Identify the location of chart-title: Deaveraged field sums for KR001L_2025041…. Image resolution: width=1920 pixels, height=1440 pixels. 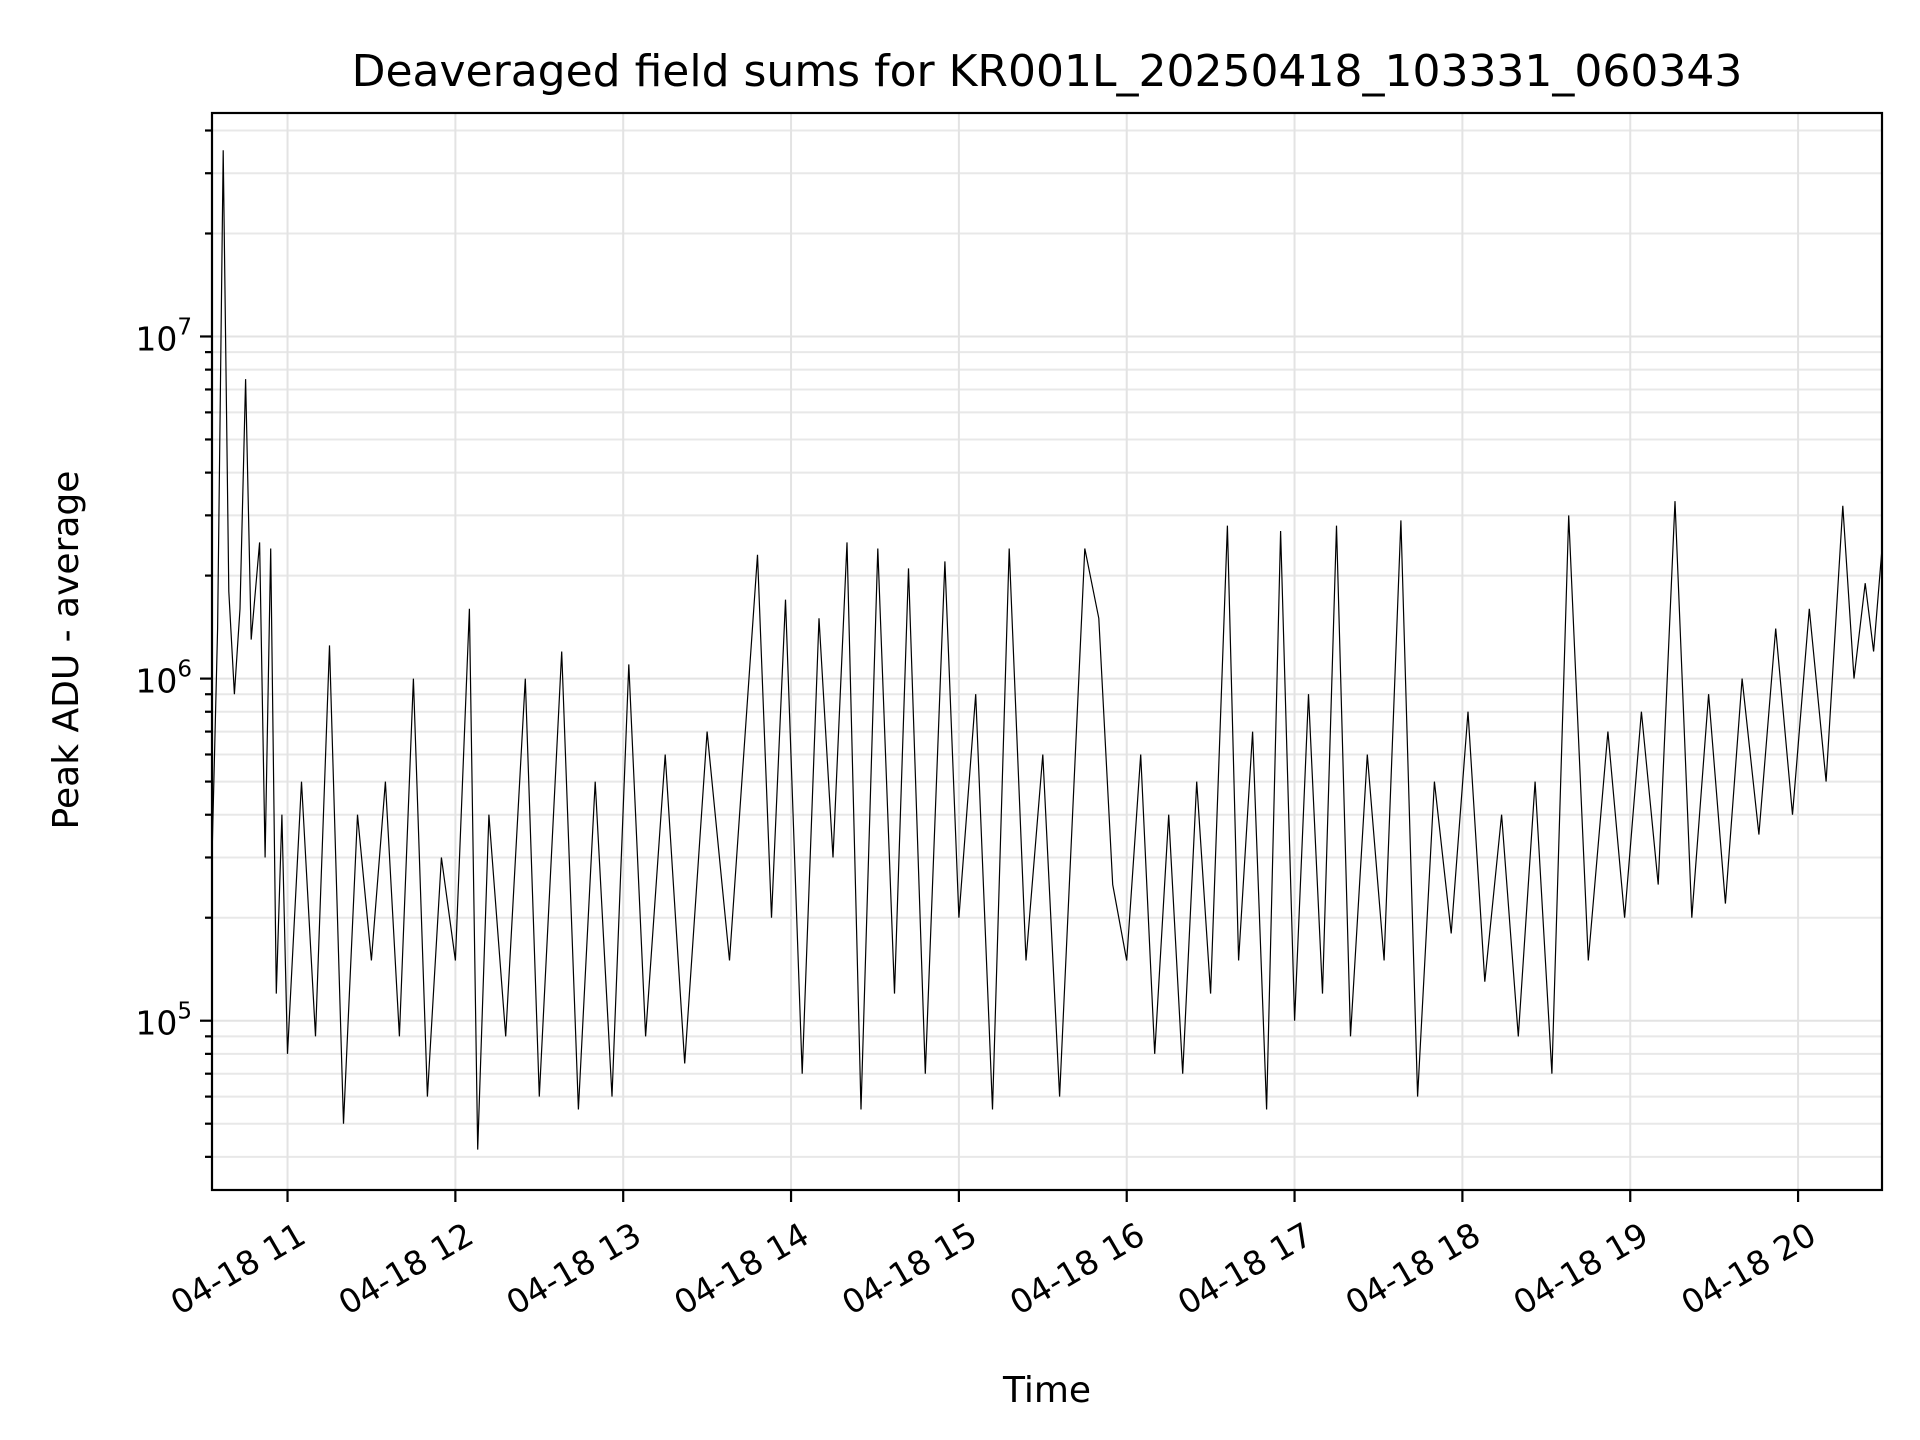
(1047, 71).